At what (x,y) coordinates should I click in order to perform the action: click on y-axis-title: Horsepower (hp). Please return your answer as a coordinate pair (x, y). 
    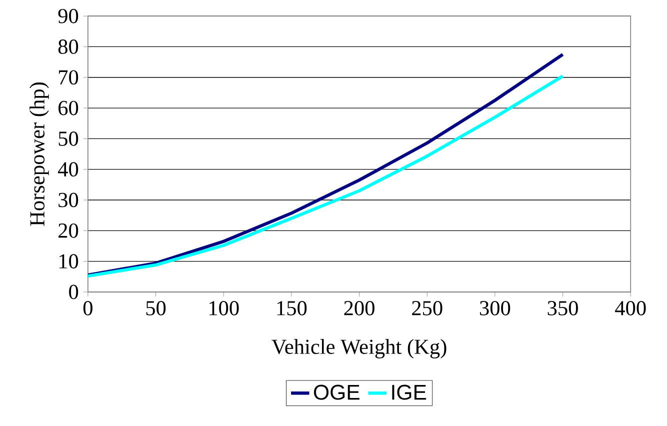
    Looking at the image, I should click on (39, 154).